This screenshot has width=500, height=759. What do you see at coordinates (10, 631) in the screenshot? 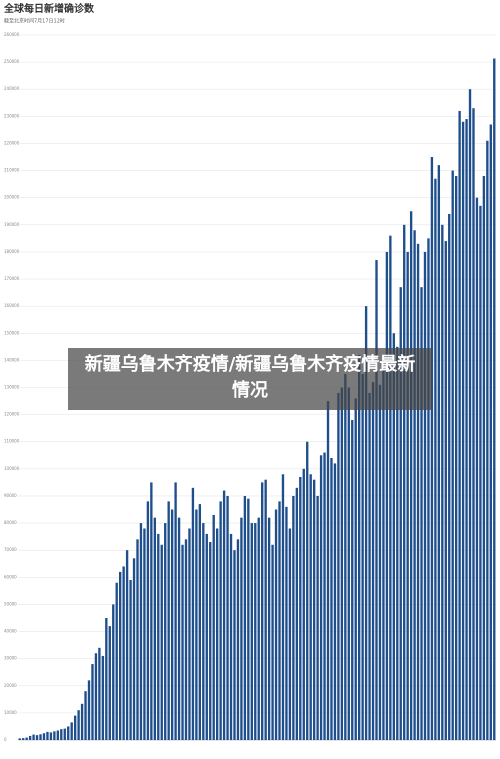
I see `y-tick-label: 40000` at bounding box center [10, 631].